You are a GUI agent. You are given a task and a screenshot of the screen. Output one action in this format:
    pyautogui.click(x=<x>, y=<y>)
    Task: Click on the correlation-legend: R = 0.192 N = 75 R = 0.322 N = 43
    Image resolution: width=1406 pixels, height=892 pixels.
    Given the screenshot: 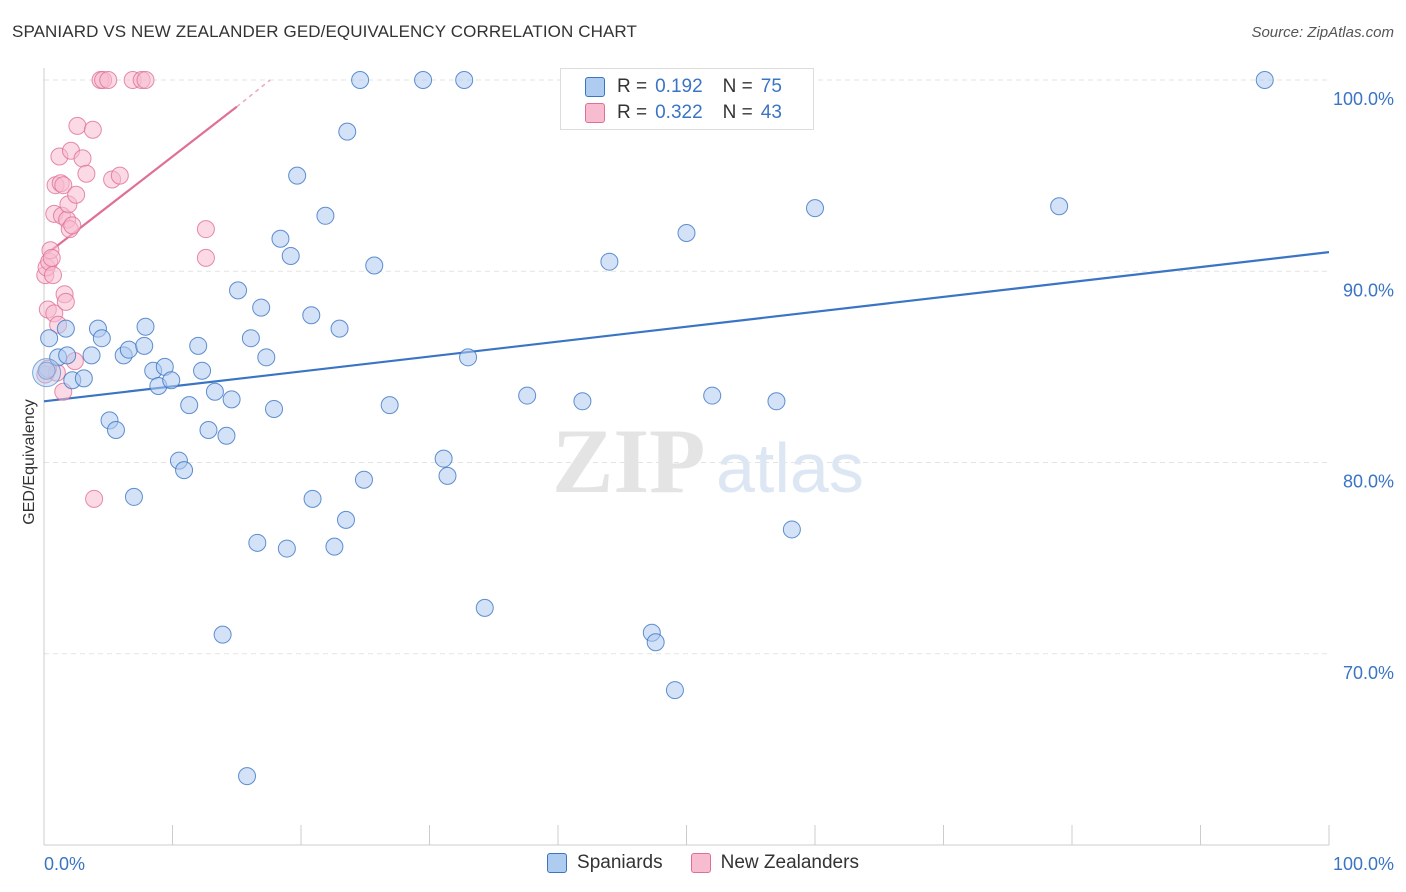 What is the action you would take?
    pyautogui.click(x=687, y=99)
    